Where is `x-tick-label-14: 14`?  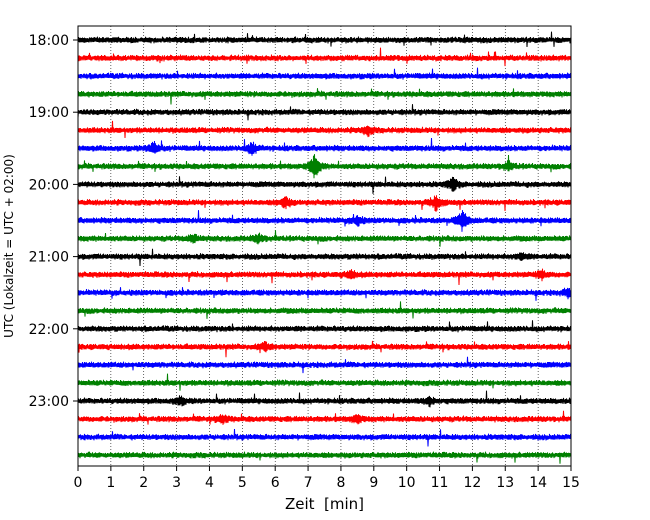
x-tick-label-14: 14 is located at coordinates (538, 483).